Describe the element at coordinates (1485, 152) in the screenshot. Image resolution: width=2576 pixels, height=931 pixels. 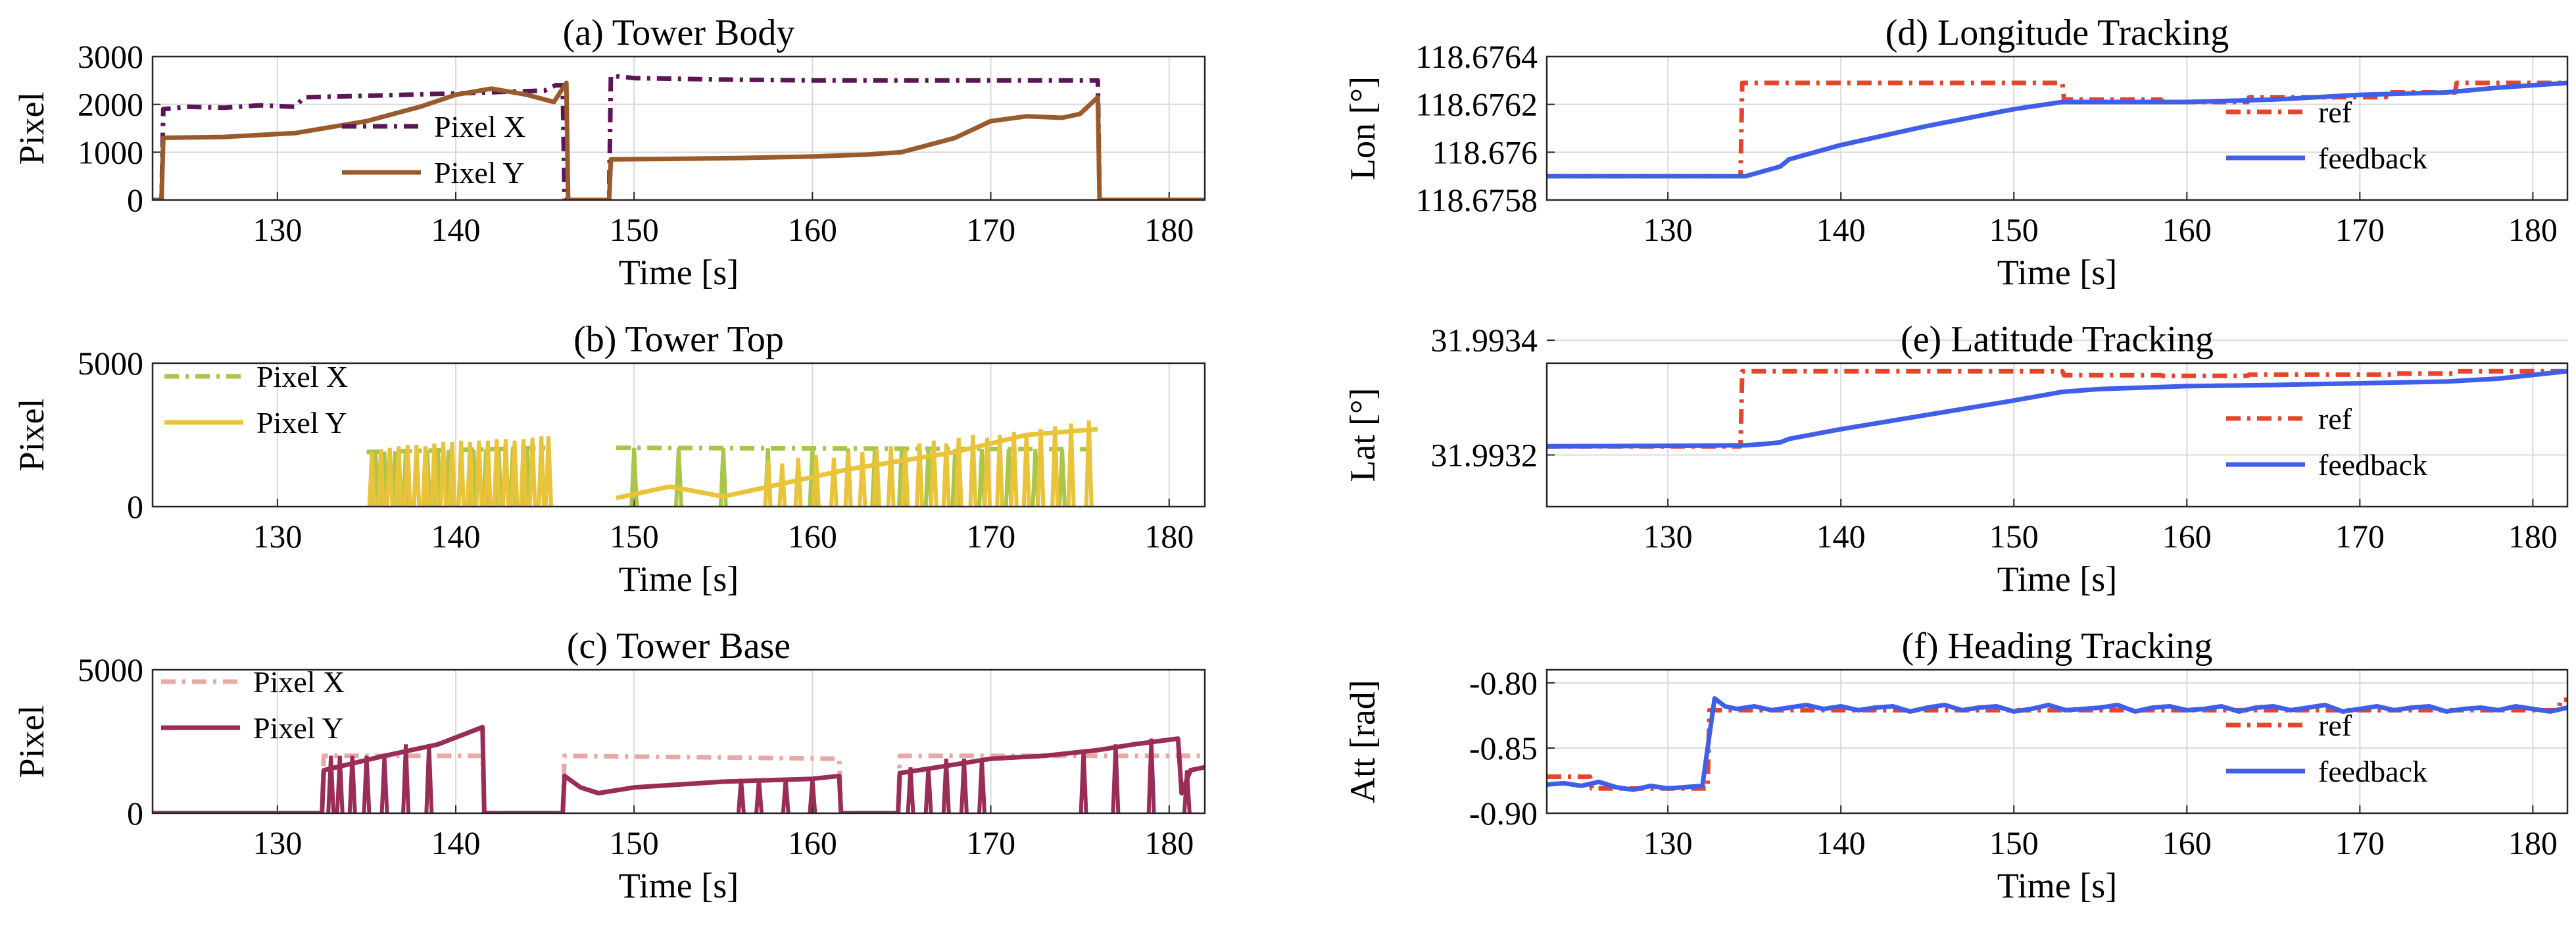
I see `y-tick-label: 118.676` at that location.